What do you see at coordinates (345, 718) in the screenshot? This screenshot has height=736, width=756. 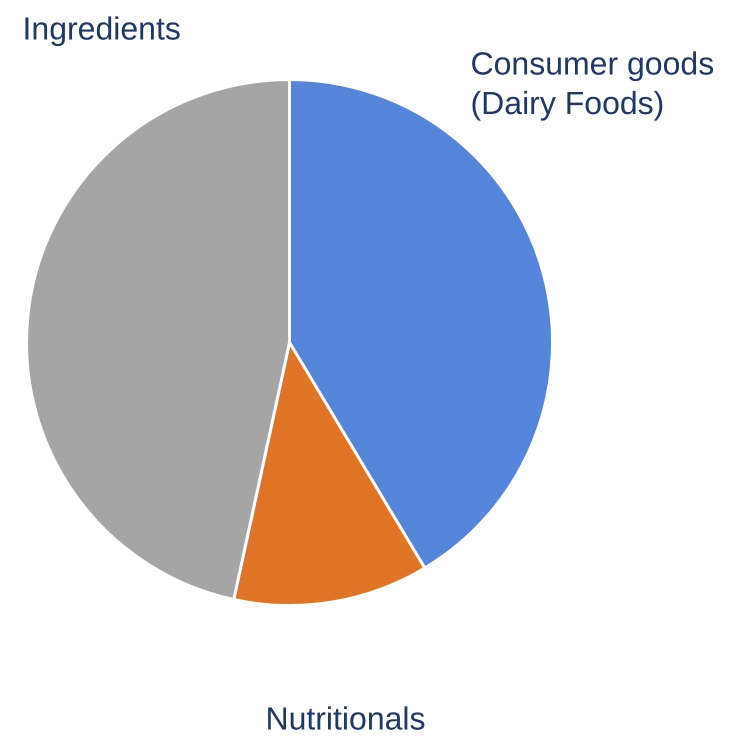 I see `slice-label: Nutritionals` at bounding box center [345, 718].